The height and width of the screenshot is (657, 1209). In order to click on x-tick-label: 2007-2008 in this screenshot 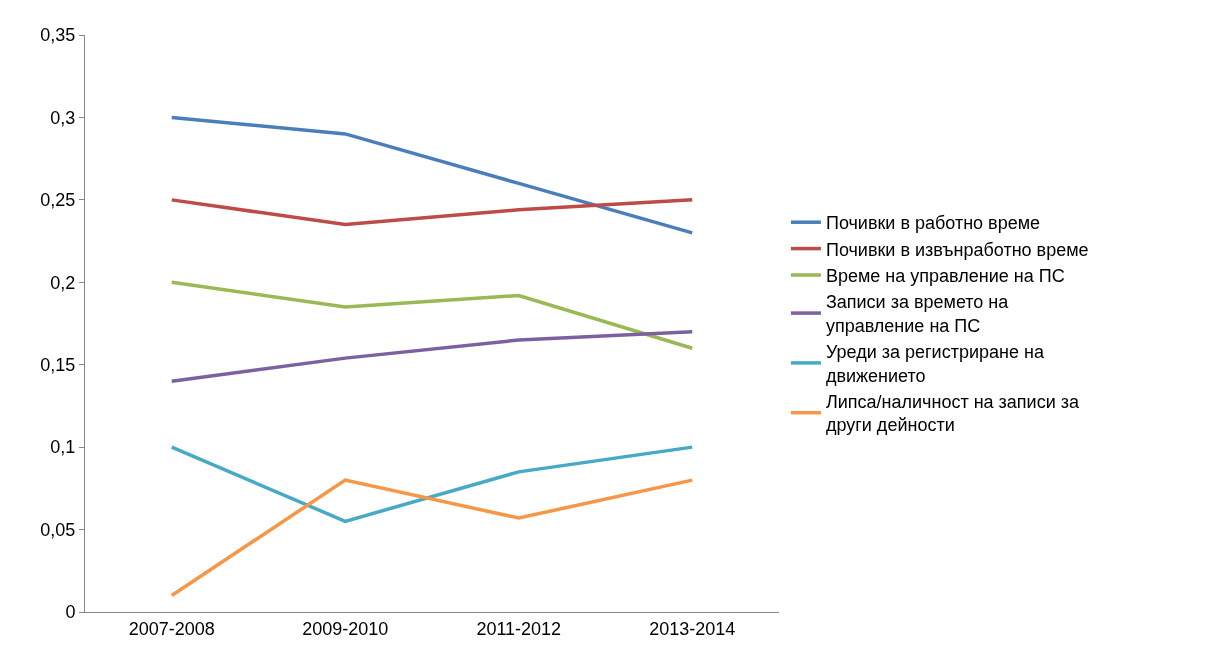, I will do `click(171, 628)`.